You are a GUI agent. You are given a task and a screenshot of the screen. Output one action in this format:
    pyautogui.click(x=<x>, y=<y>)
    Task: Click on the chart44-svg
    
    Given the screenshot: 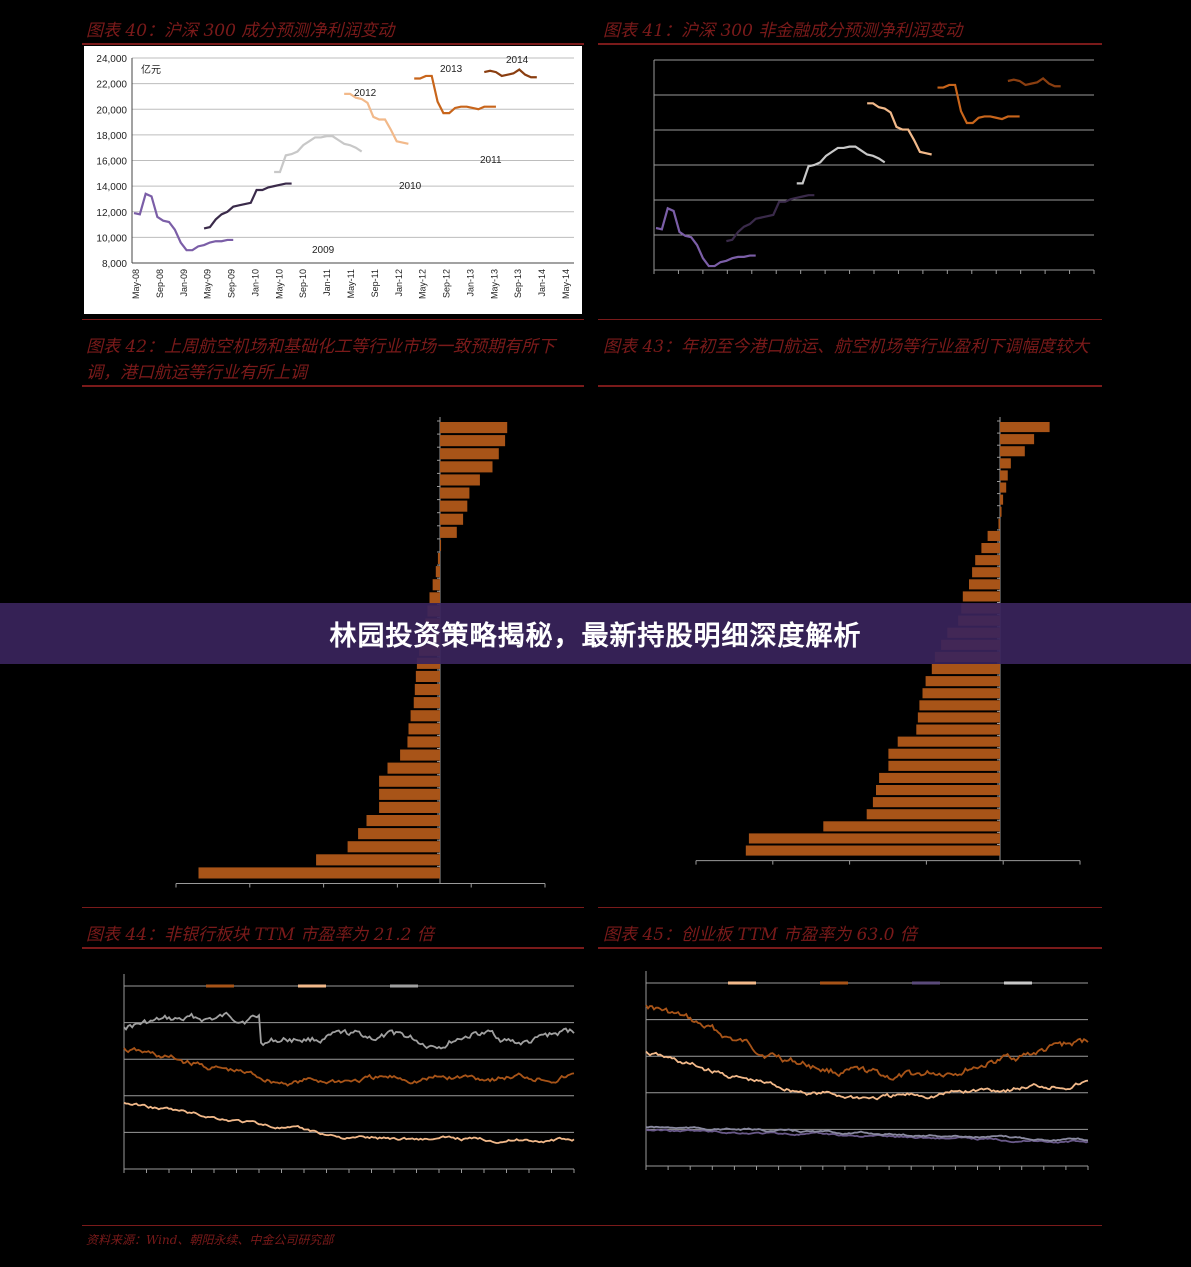 What is the action you would take?
    pyautogui.click(x=349, y=1073)
    